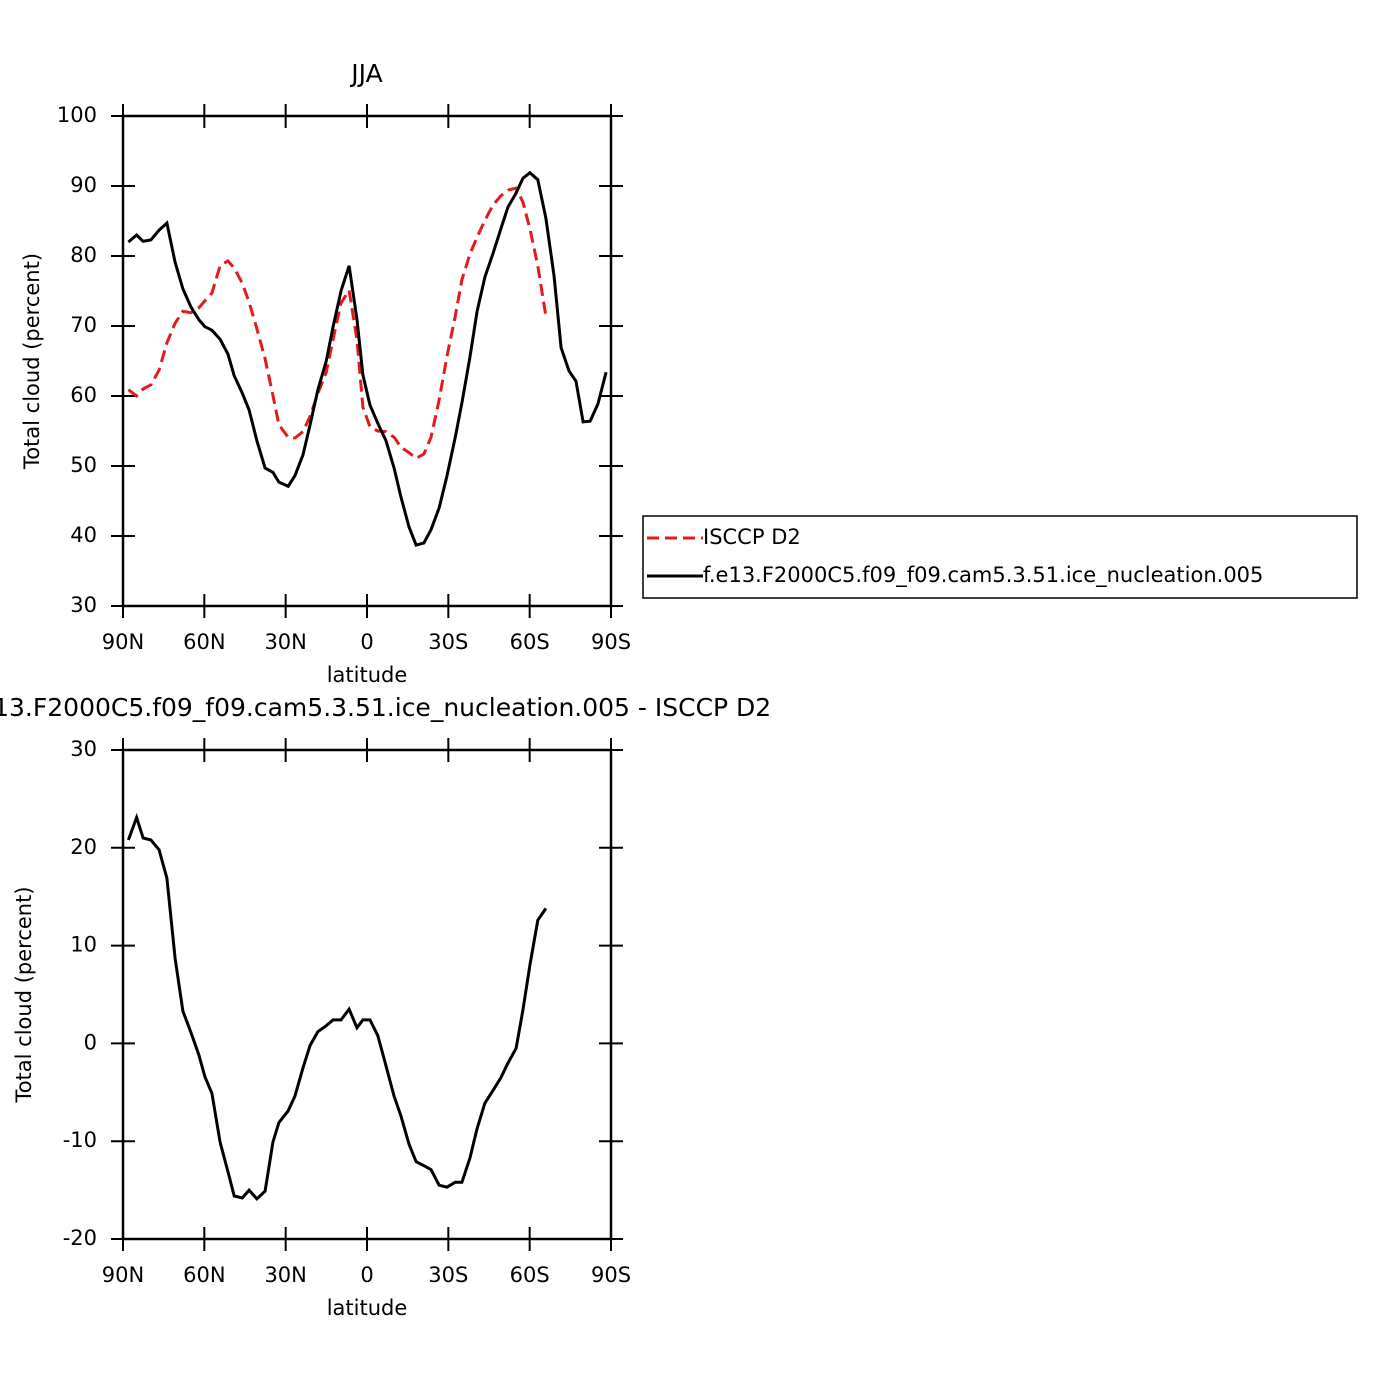  Describe the element at coordinates (752, 537) in the screenshot. I see `legend-label: ISCCP D2` at that location.